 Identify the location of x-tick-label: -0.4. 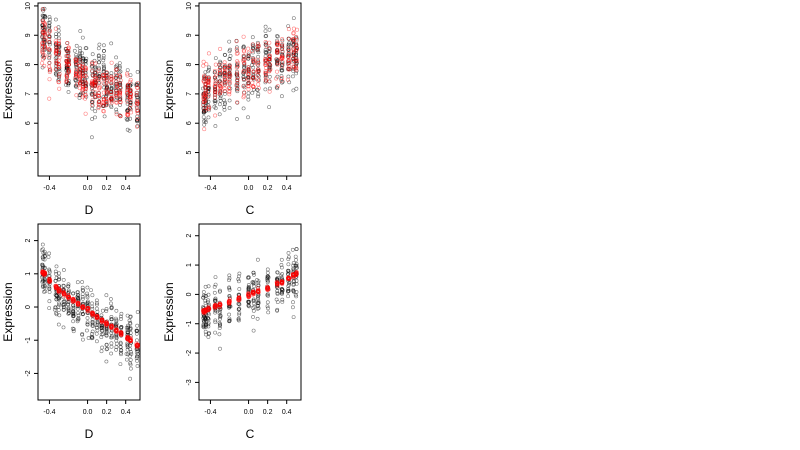
(49, 412).